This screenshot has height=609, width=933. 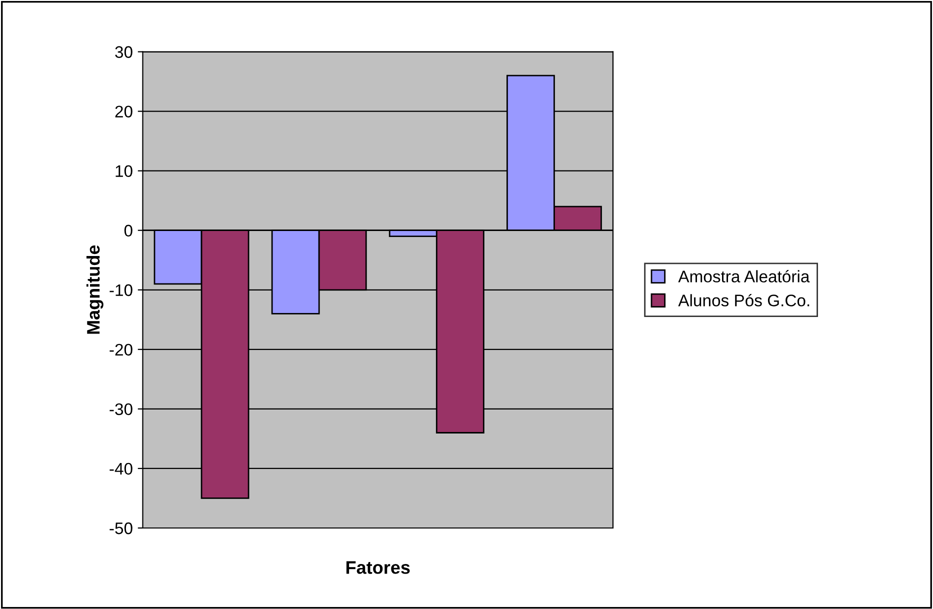 I want to click on y-tick-label: 10, so click(x=124, y=171).